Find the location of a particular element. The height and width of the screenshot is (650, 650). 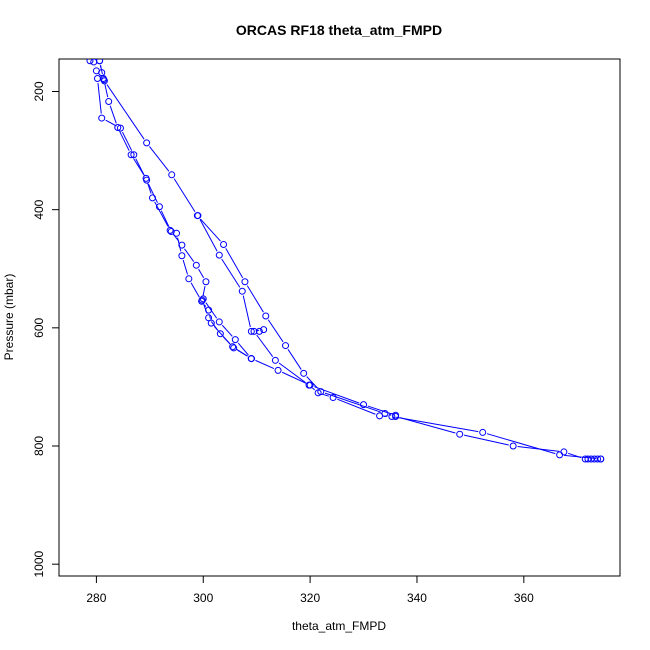

x-tick-label: 340 is located at coordinates (417, 598).